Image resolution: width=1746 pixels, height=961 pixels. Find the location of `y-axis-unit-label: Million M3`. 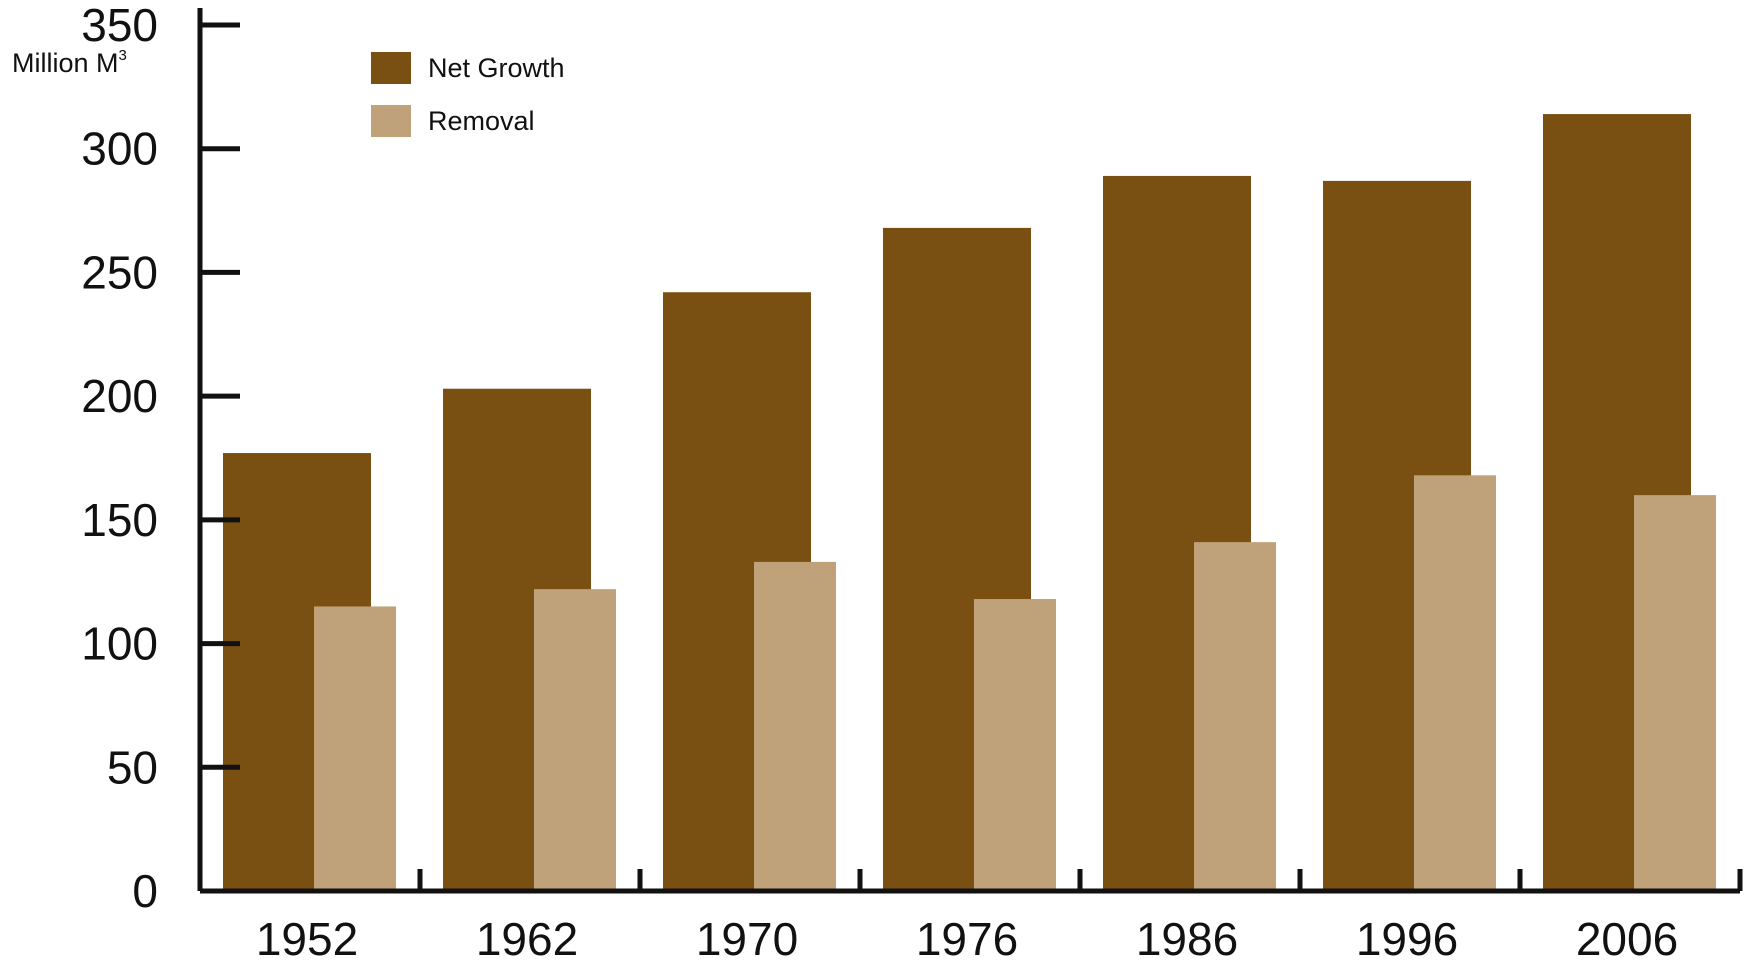

y-axis-unit-label: Million M3 is located at coordinates (69, 62).